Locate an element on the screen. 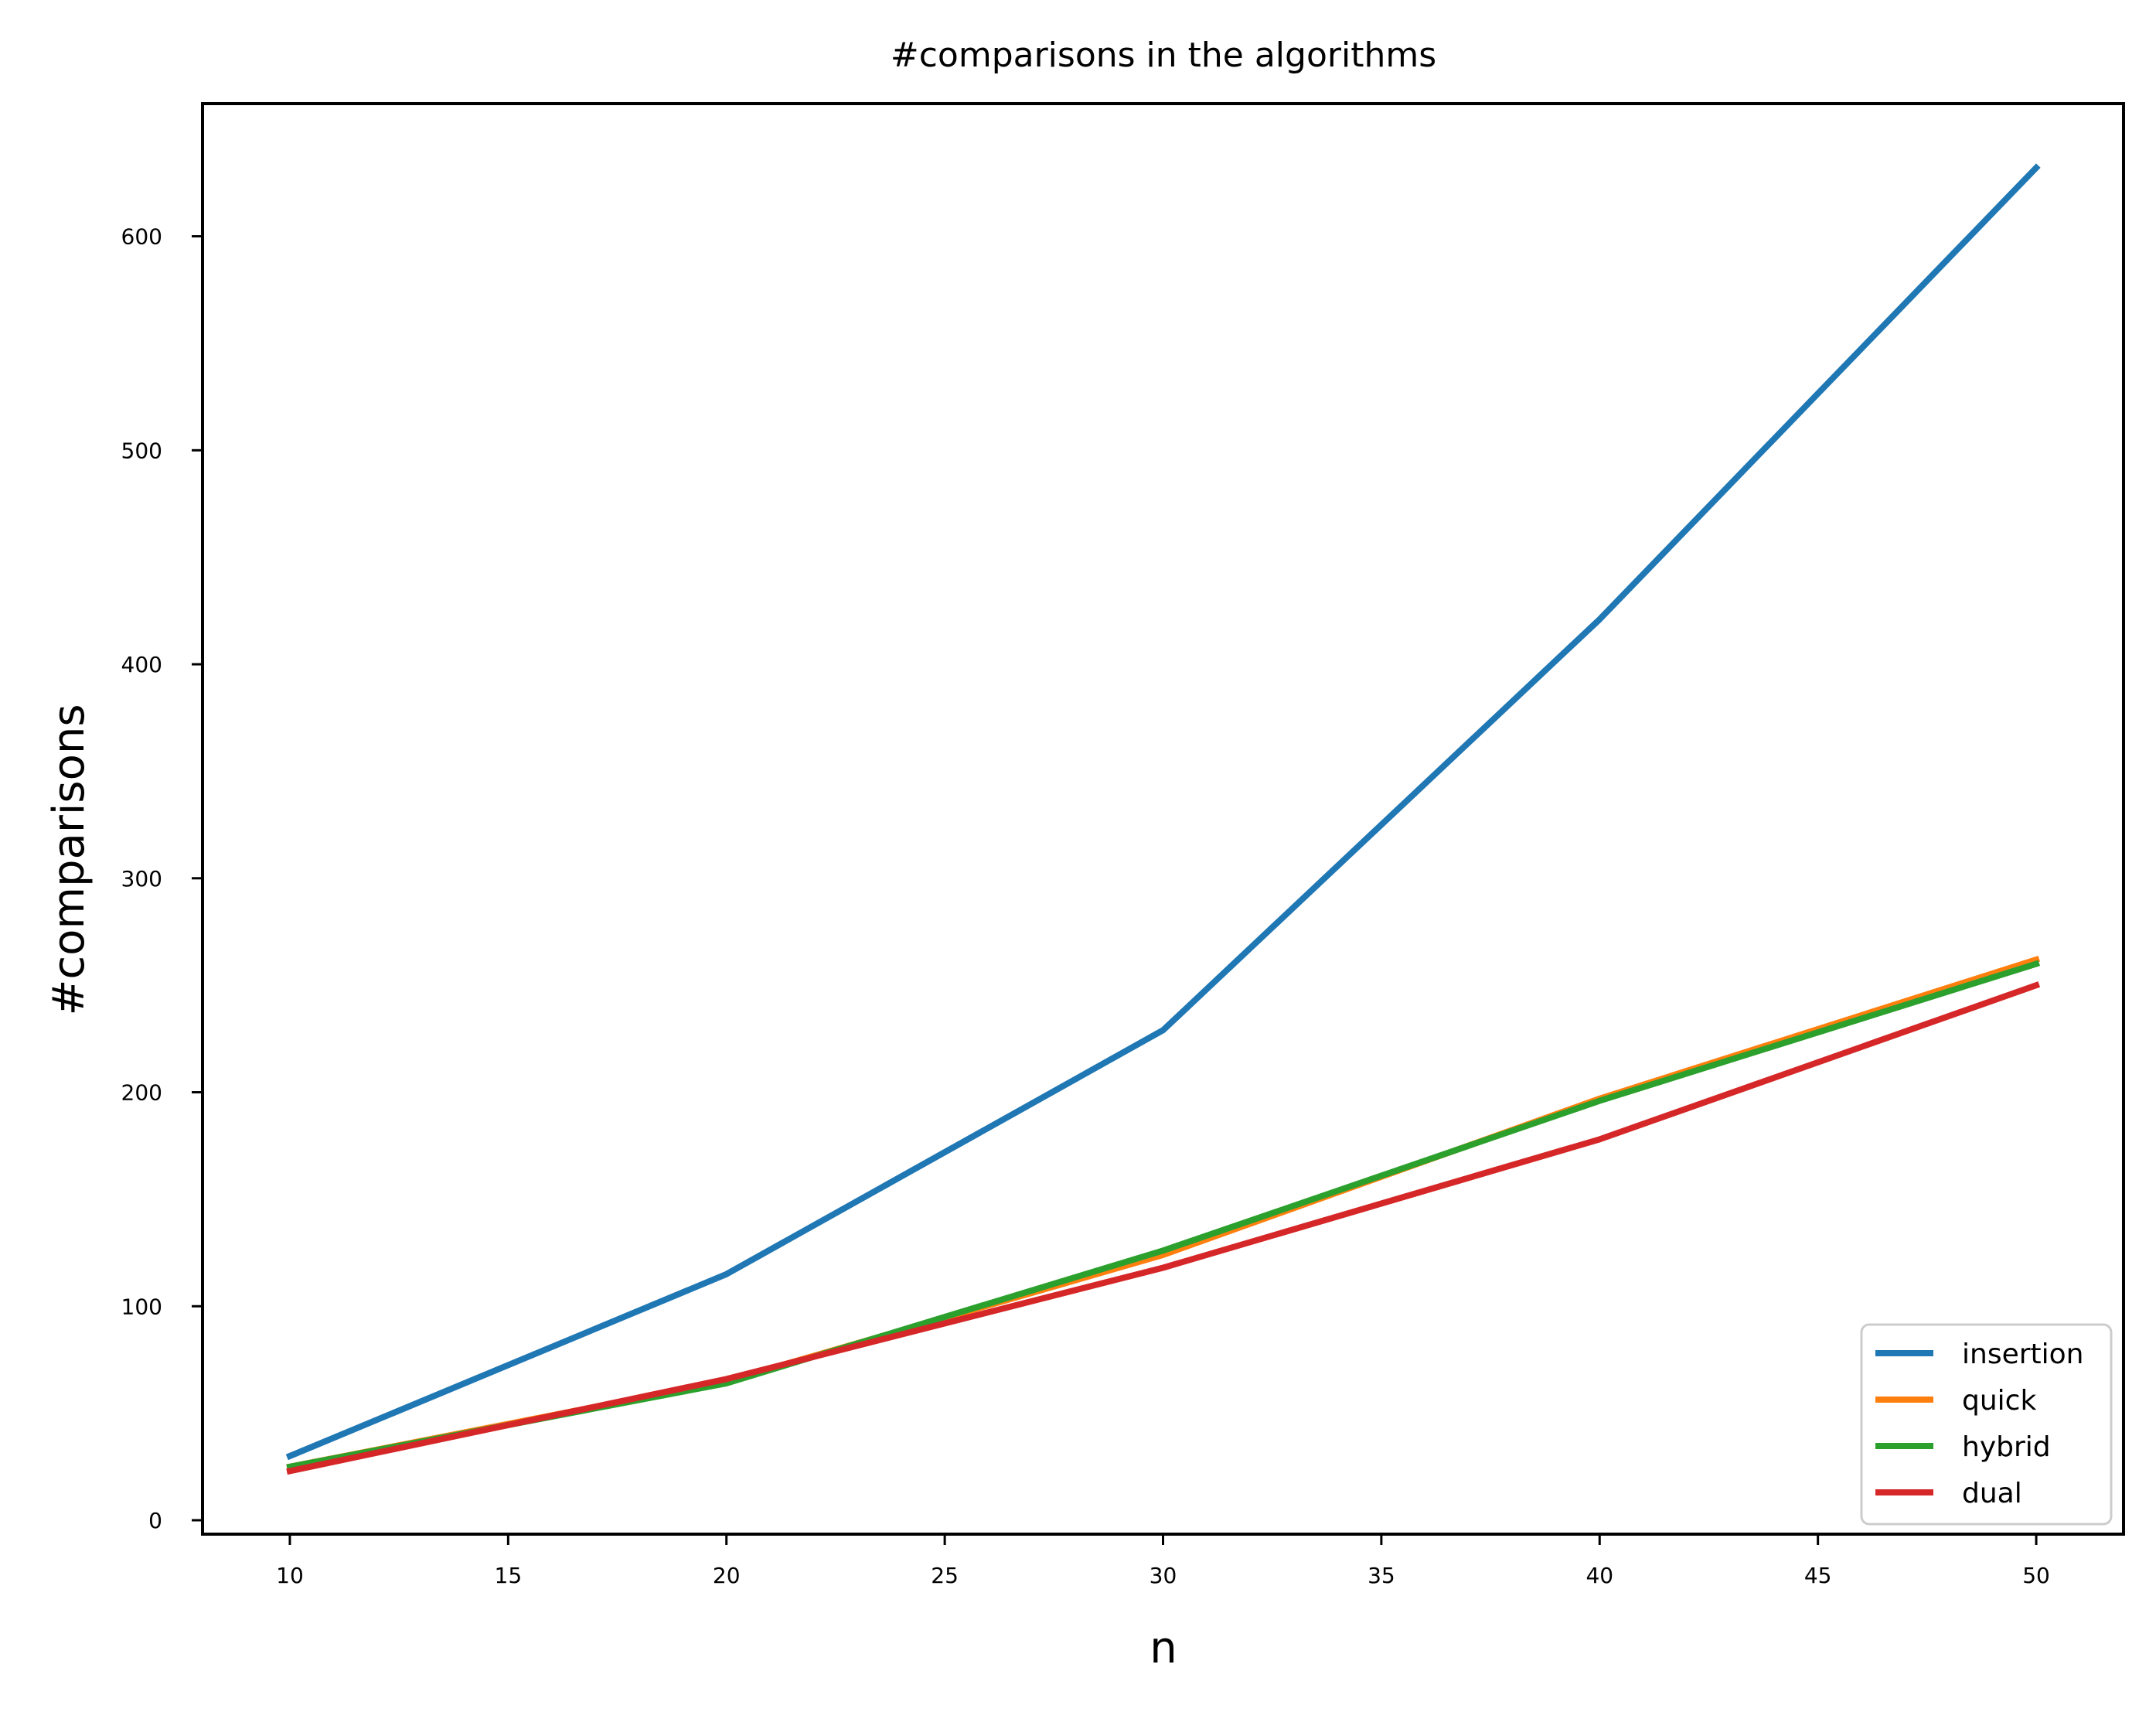 This screenshot has height=1712, width=2156. chart-title: #comparisons in the algorithms is located at coordinates (1163, 55).